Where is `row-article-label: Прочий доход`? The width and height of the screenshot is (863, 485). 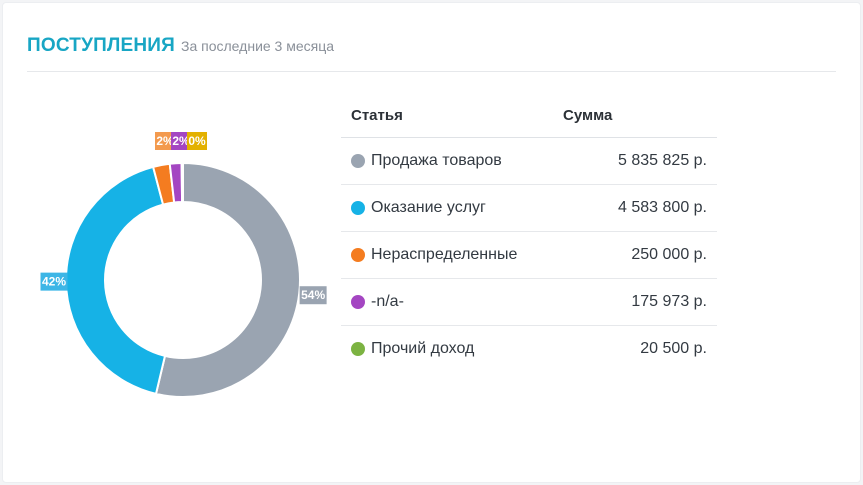
row-article-label: Прочий доход is located at coordinates (423, 348).